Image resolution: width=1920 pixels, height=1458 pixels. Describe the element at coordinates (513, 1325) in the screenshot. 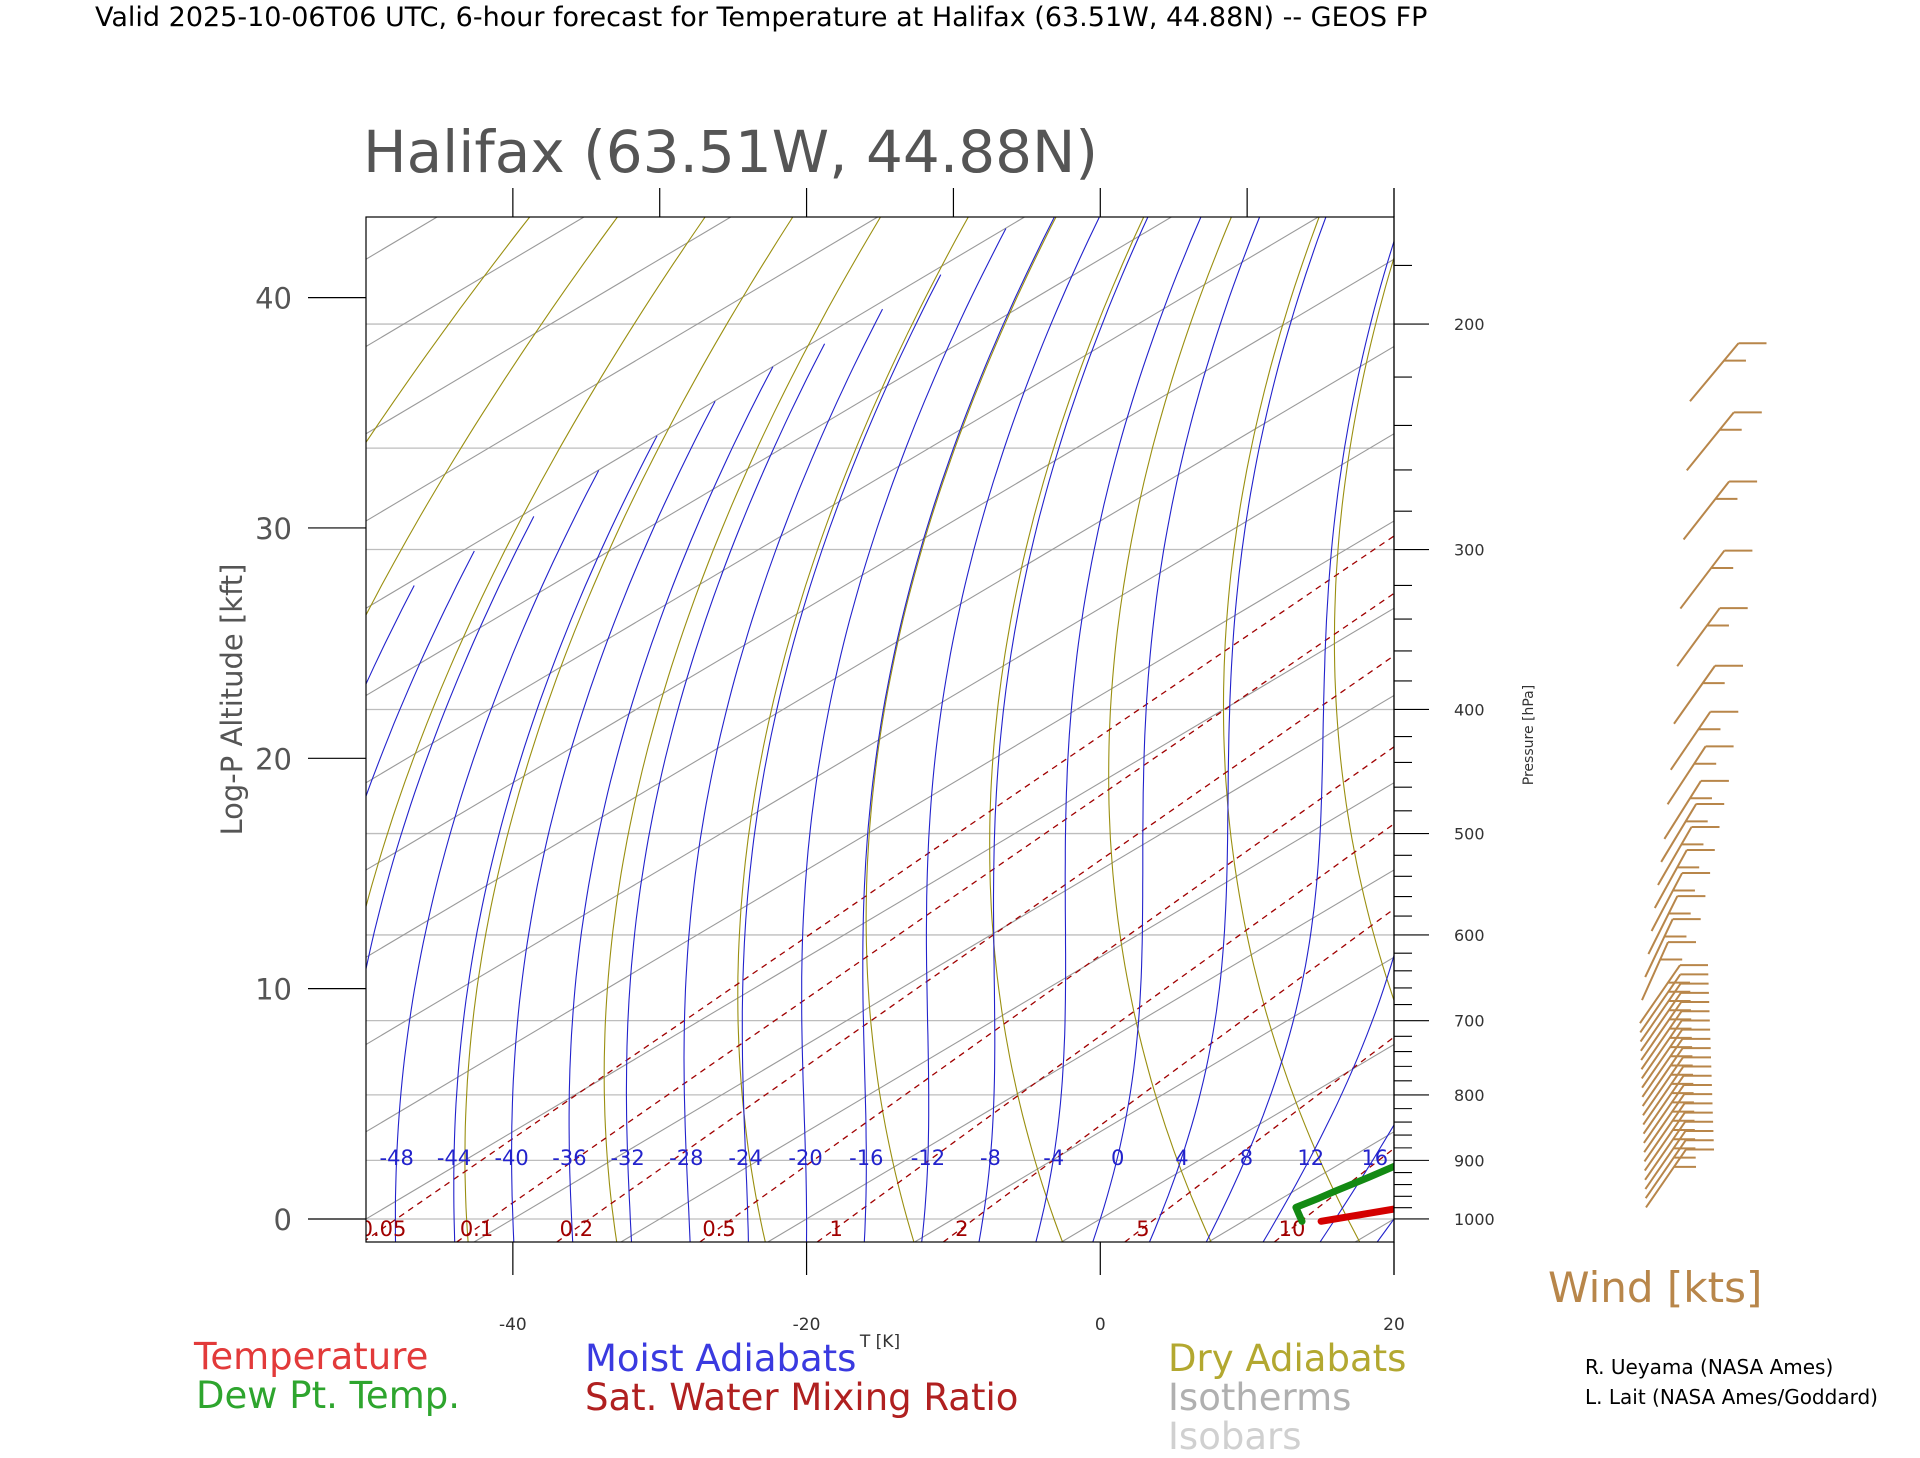

I see `x-tick-label: -40` at that location.